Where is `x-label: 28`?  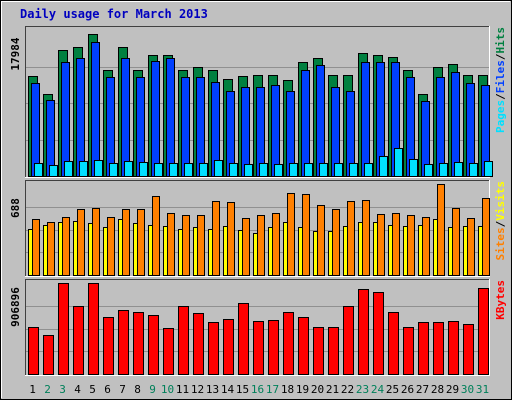 x-label: 28 is located at coordinates (437, 389).